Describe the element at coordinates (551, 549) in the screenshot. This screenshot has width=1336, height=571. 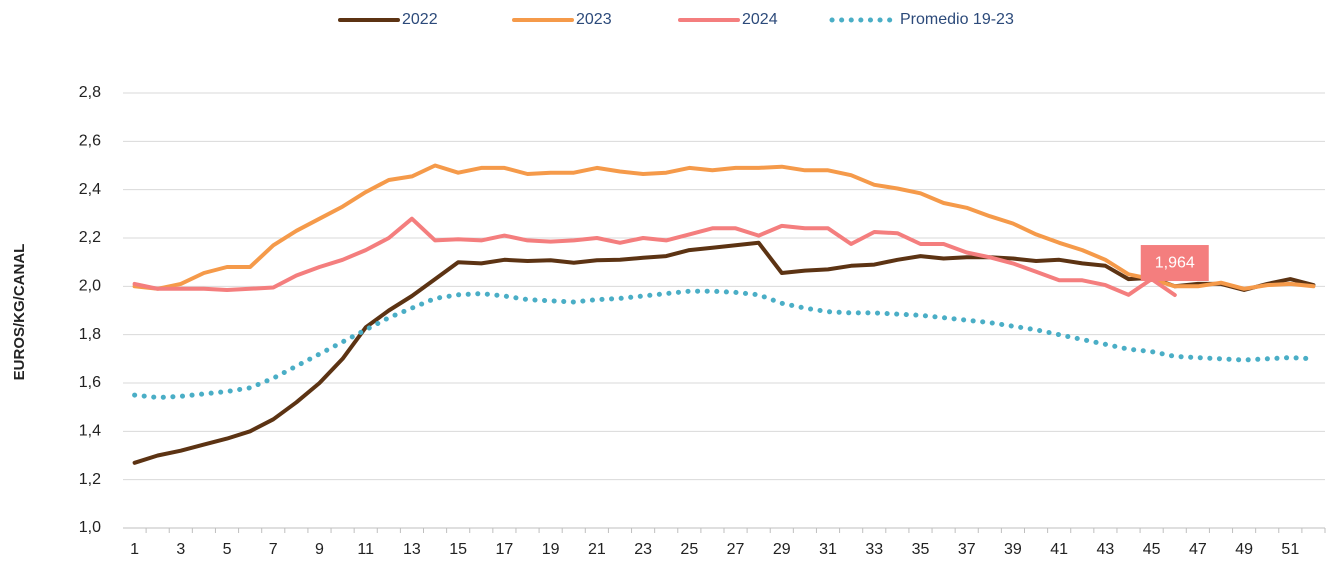
I see `x-tick-label: 19` at that location.